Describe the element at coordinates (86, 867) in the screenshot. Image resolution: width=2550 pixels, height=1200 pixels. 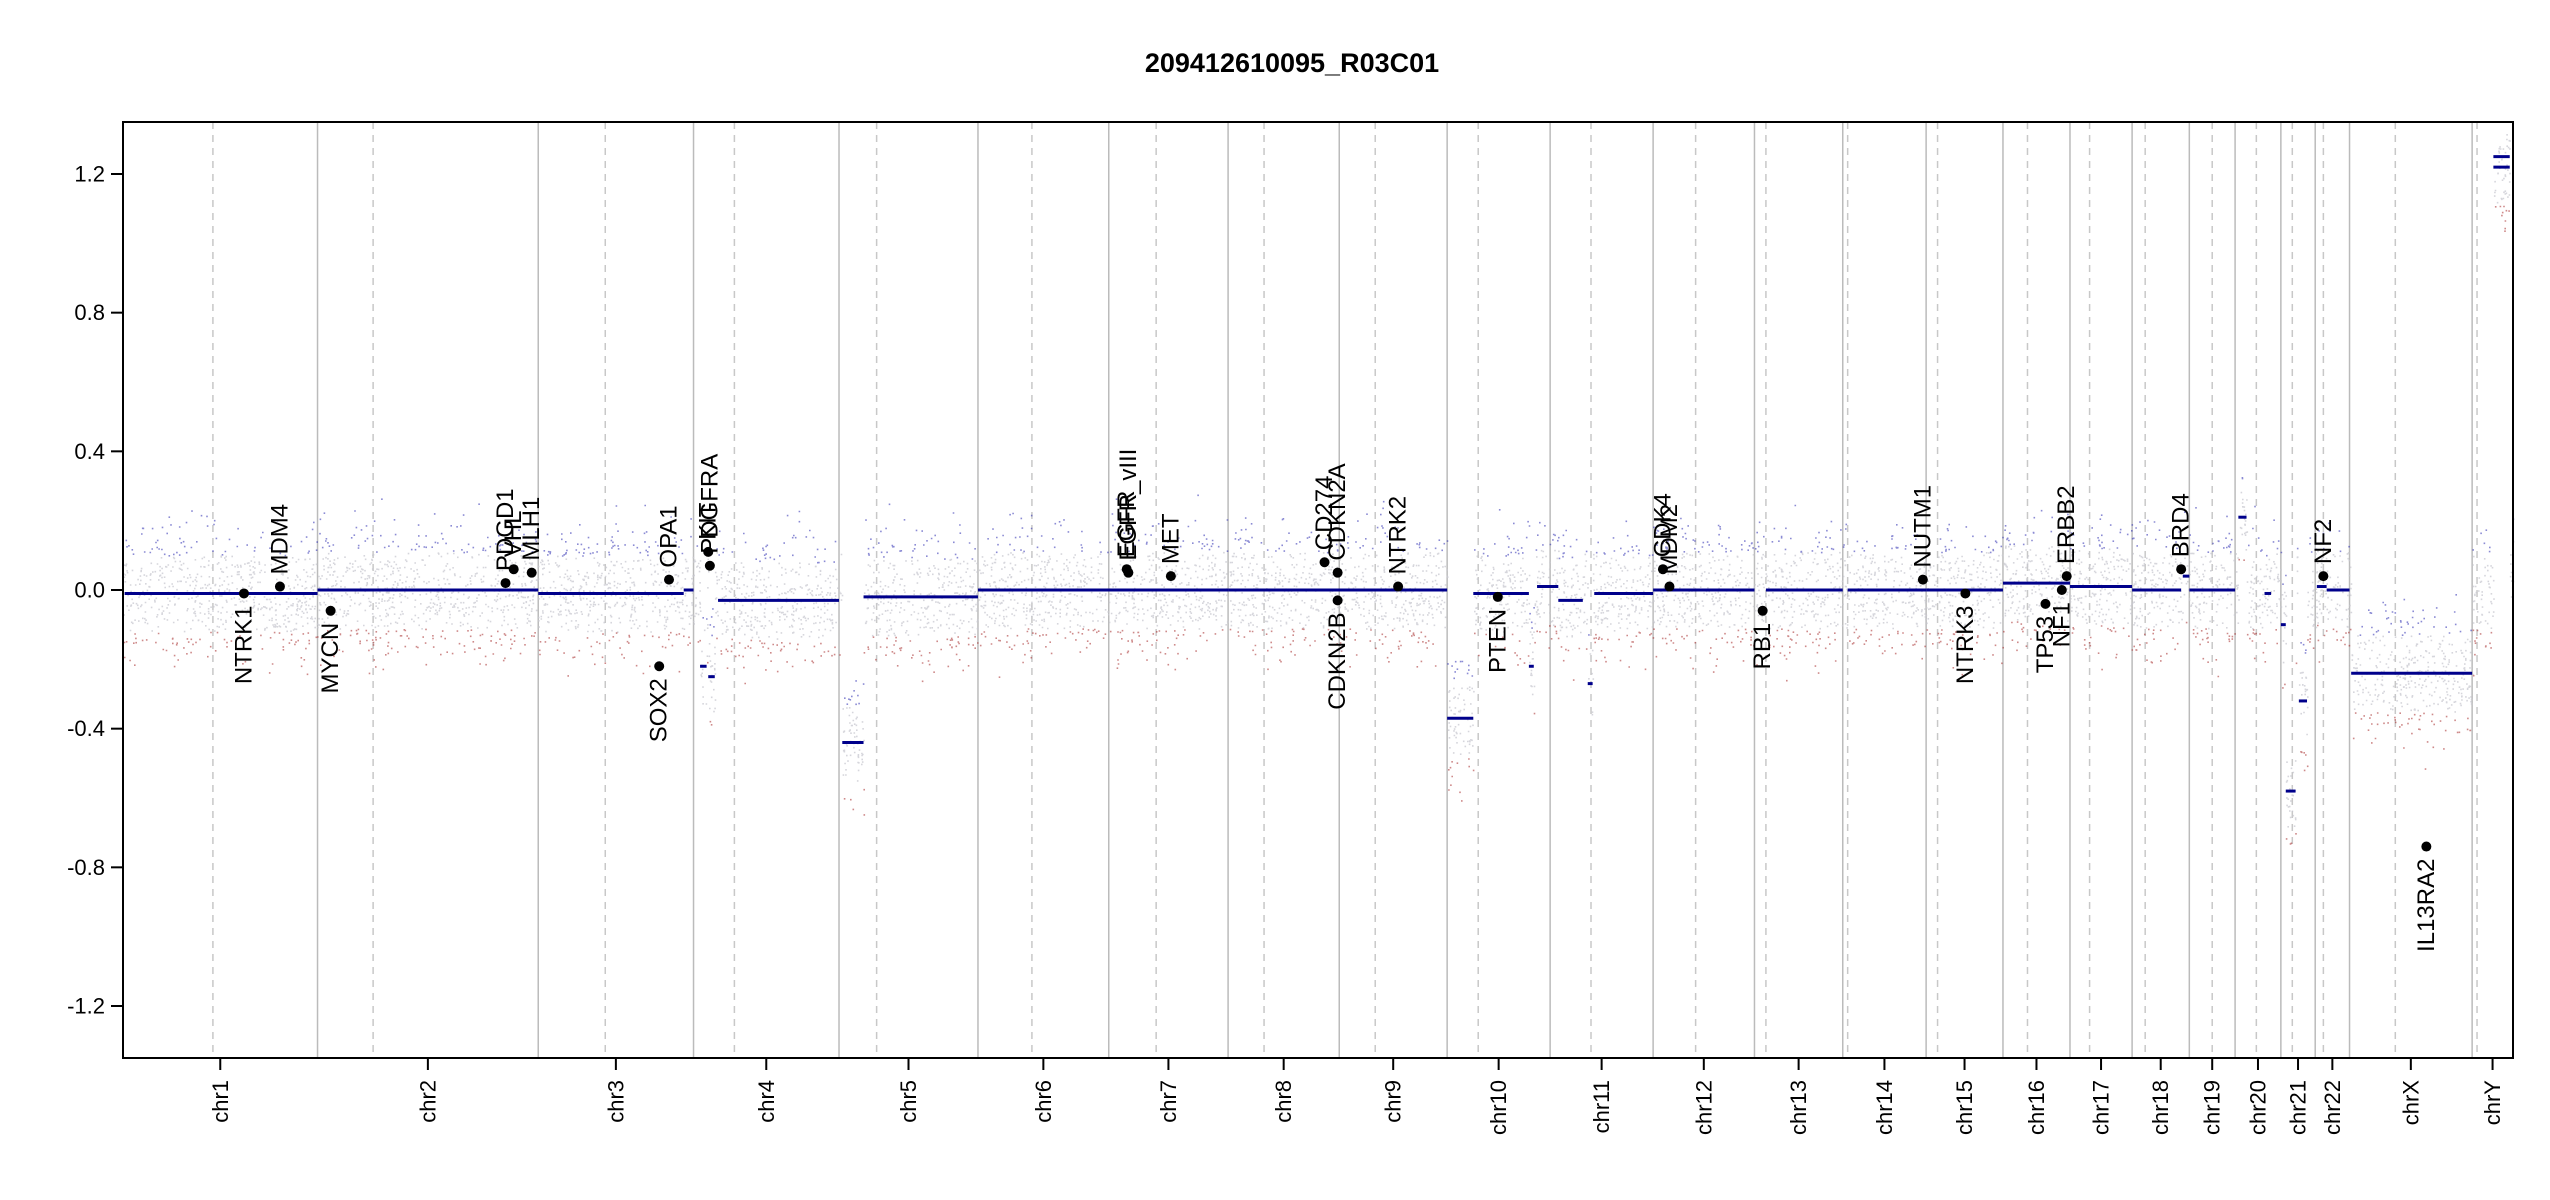
I see `y-tick-label: -0.8` at that location.